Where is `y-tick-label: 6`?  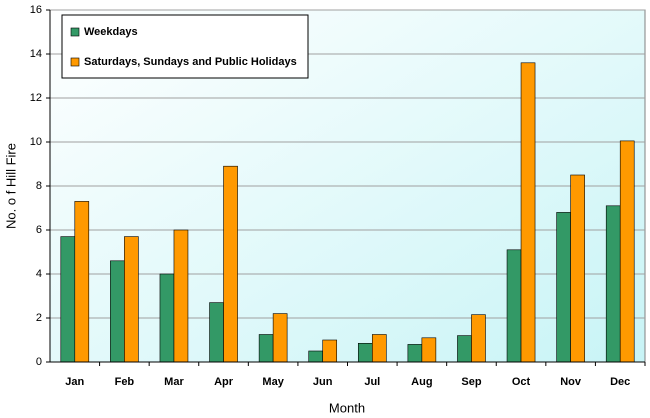
y-tick-label: 6 is located at coordinates (39, 230).